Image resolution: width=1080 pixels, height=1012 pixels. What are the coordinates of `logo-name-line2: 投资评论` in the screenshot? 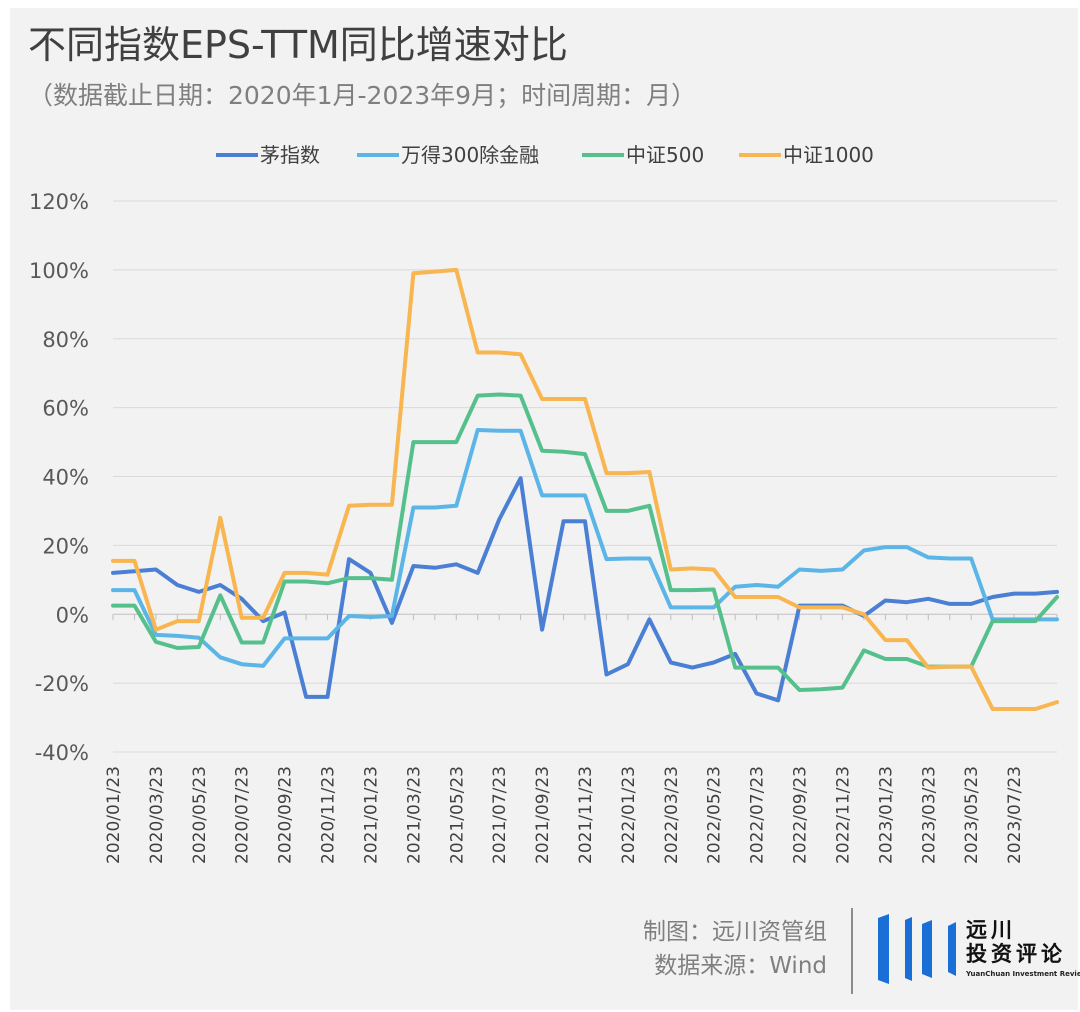 It's located at (1016, 954).